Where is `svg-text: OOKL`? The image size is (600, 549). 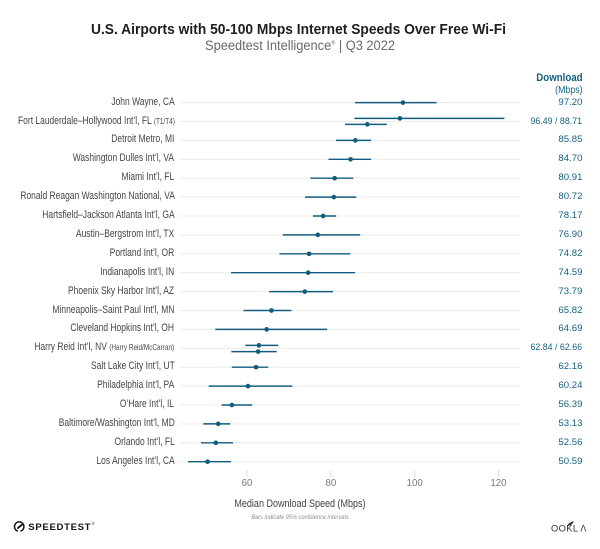
svg-text: OOKL is located at coordinates (564, 528).